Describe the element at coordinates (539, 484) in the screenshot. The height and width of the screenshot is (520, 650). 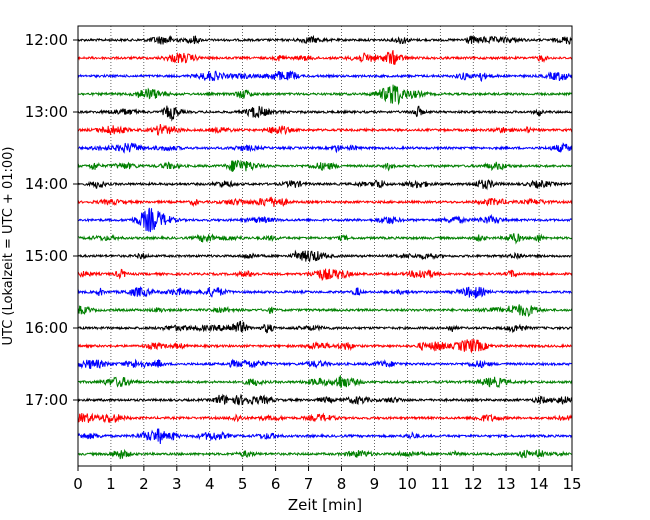
I see `x-tick-label: 14` at that location.